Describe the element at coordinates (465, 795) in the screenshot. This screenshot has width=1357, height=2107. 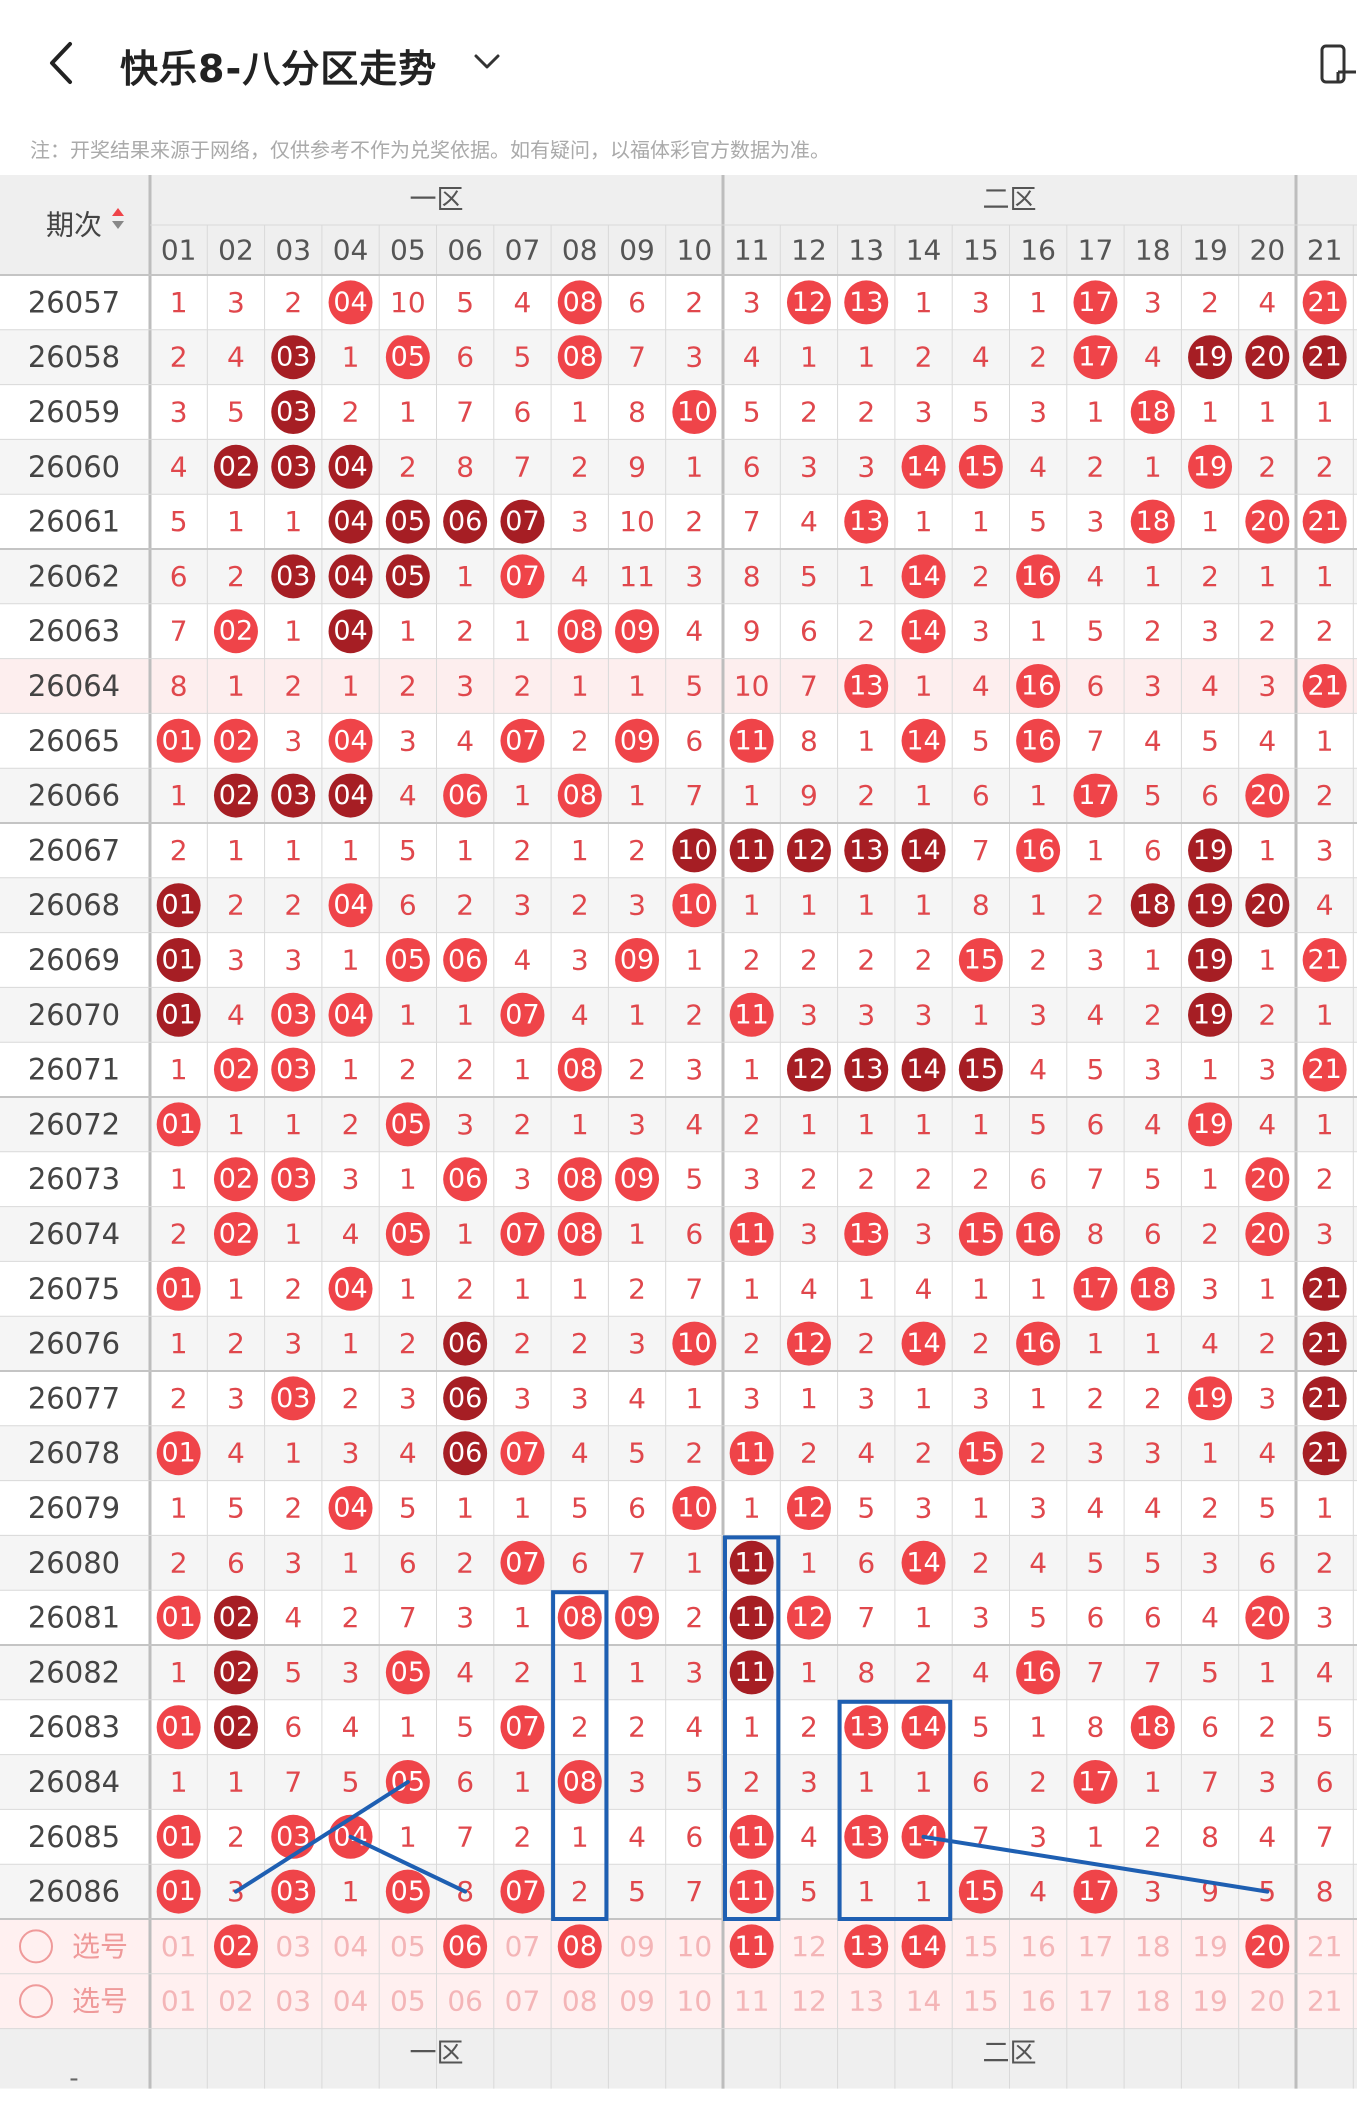
I see `hit-number: 06` at that location.